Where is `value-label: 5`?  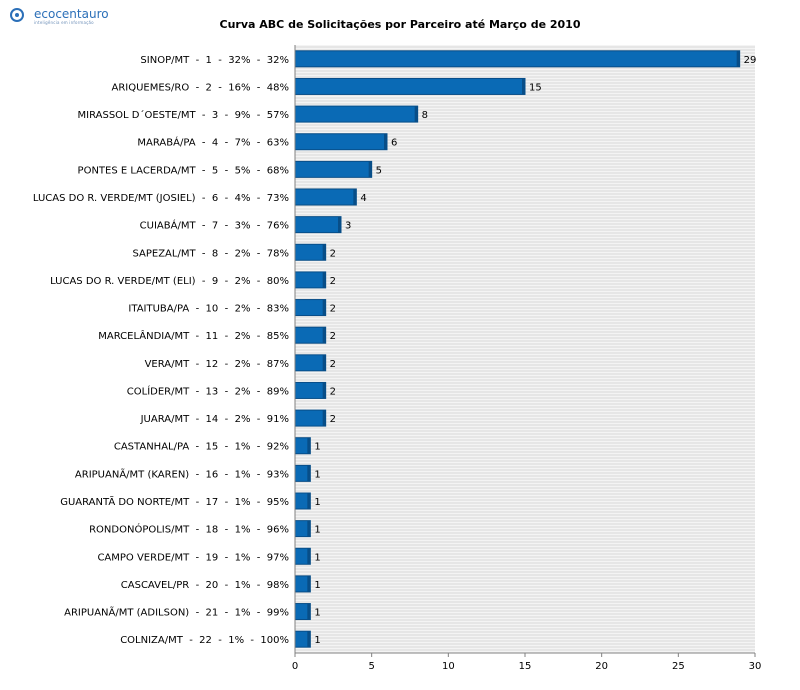 value-label: 5 is located at coordinates (379, 170).